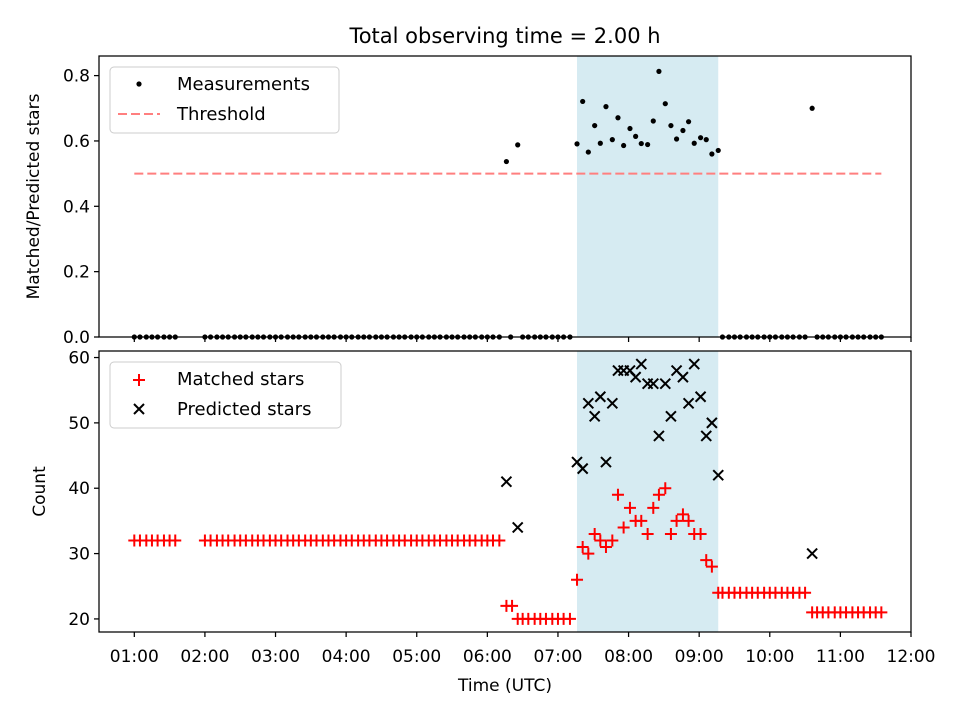 The height and width of the screenshot is (720, 960). I want to click on top-y-tick-label: 0.8, so click(76, 77).